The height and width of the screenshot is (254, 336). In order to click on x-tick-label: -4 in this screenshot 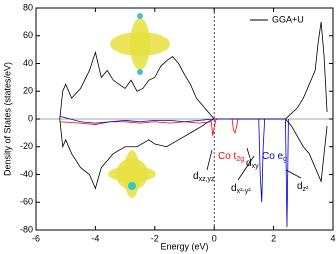, I will do `click(95, 238)`.